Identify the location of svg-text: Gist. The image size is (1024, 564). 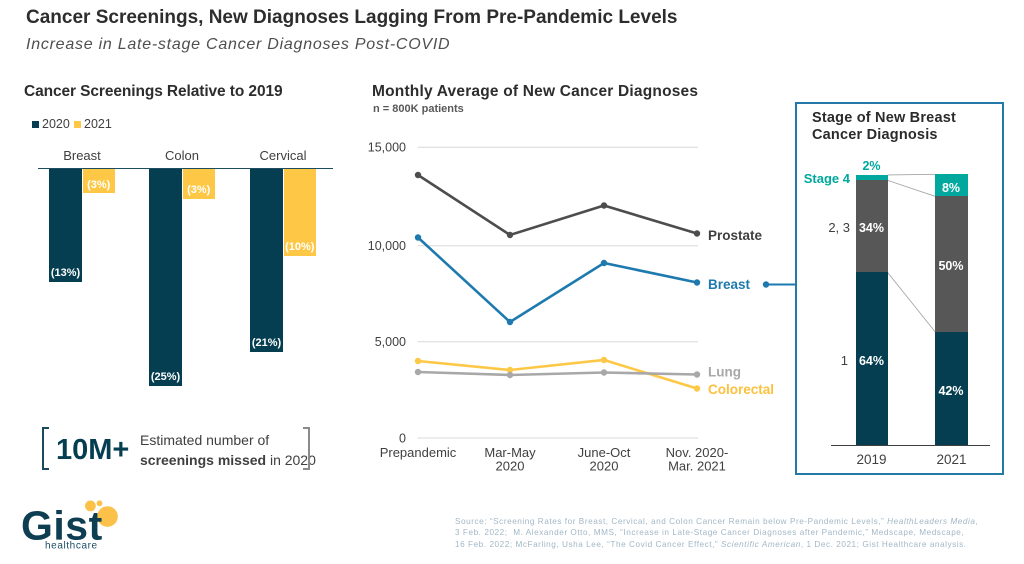
(62, 526).